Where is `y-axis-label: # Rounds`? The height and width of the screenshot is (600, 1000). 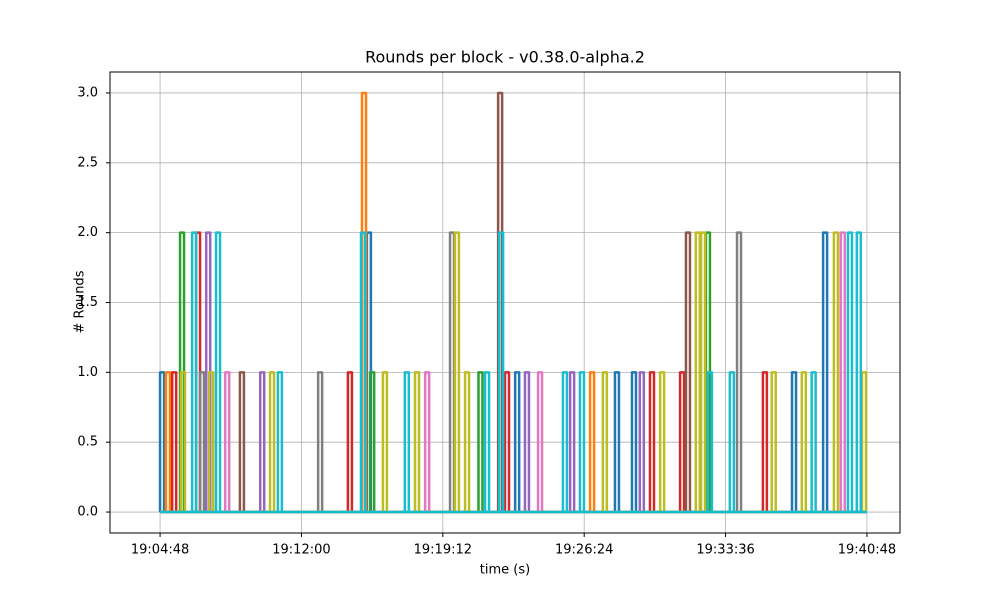 y-axis-label: # Rounds is located at coordinates (80, 301).